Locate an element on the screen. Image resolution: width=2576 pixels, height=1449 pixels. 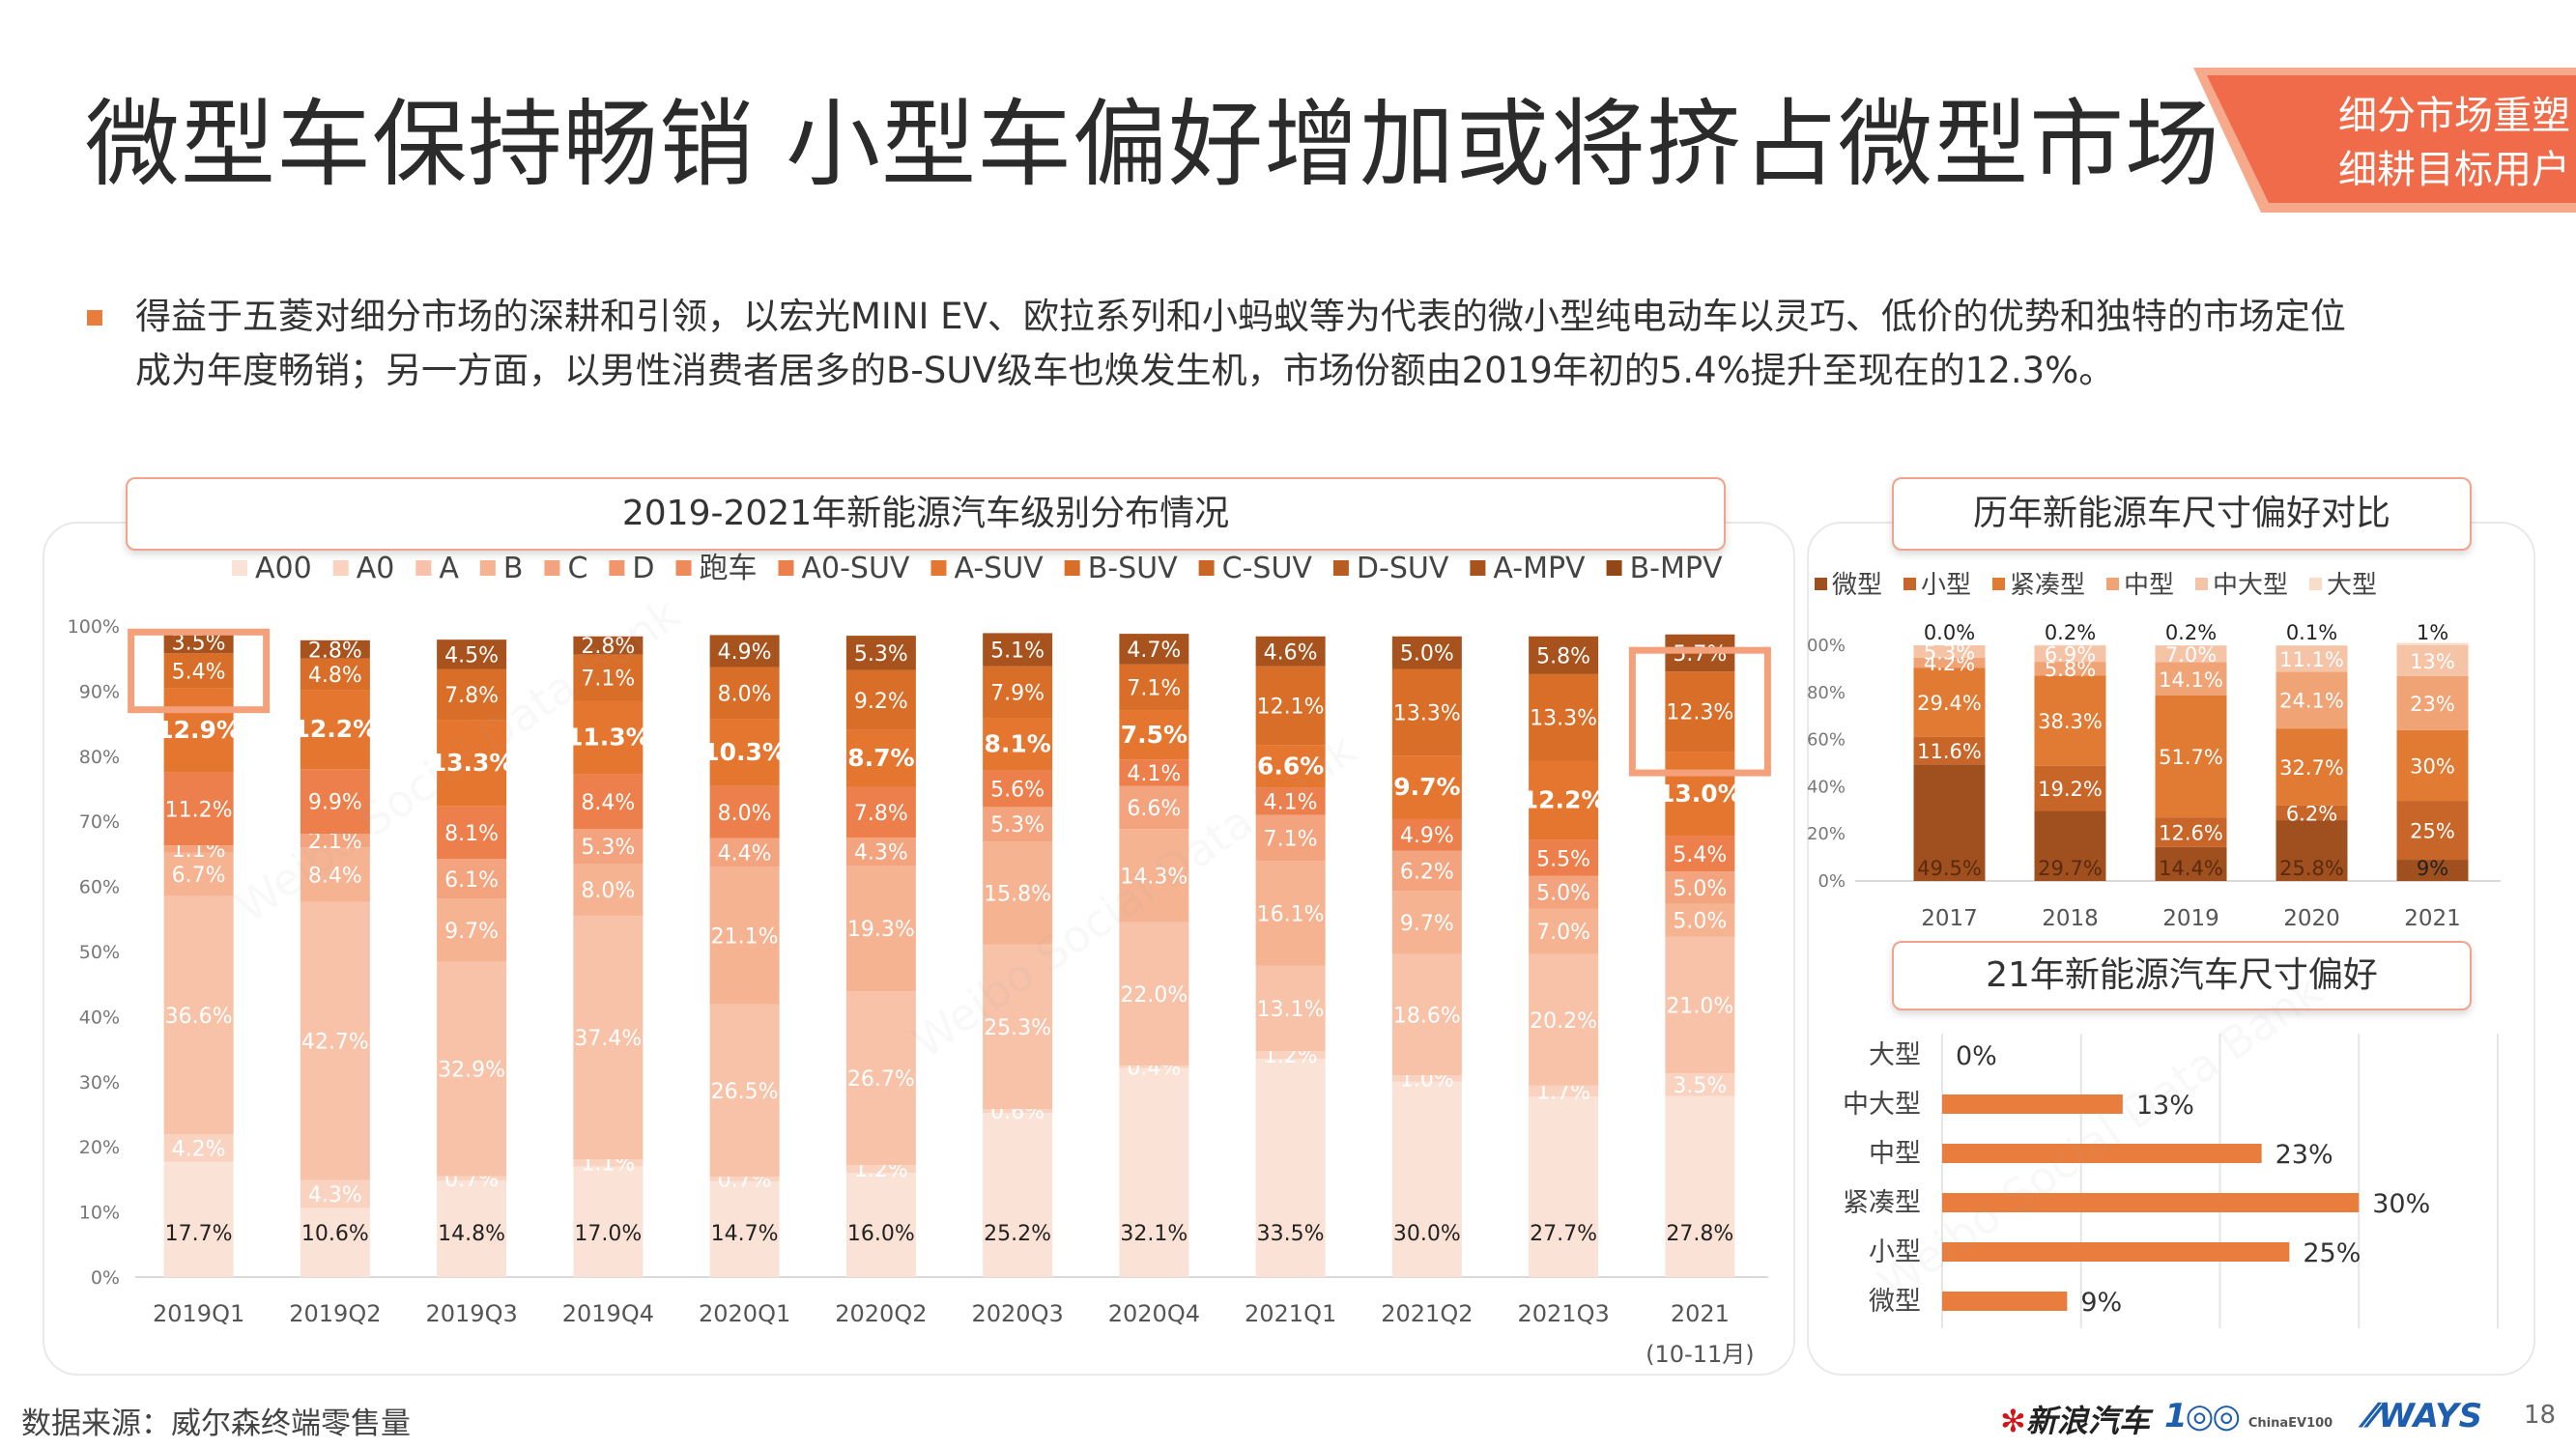
y-category-label: 紧凑型 is located at coordinates (1882, 1203).